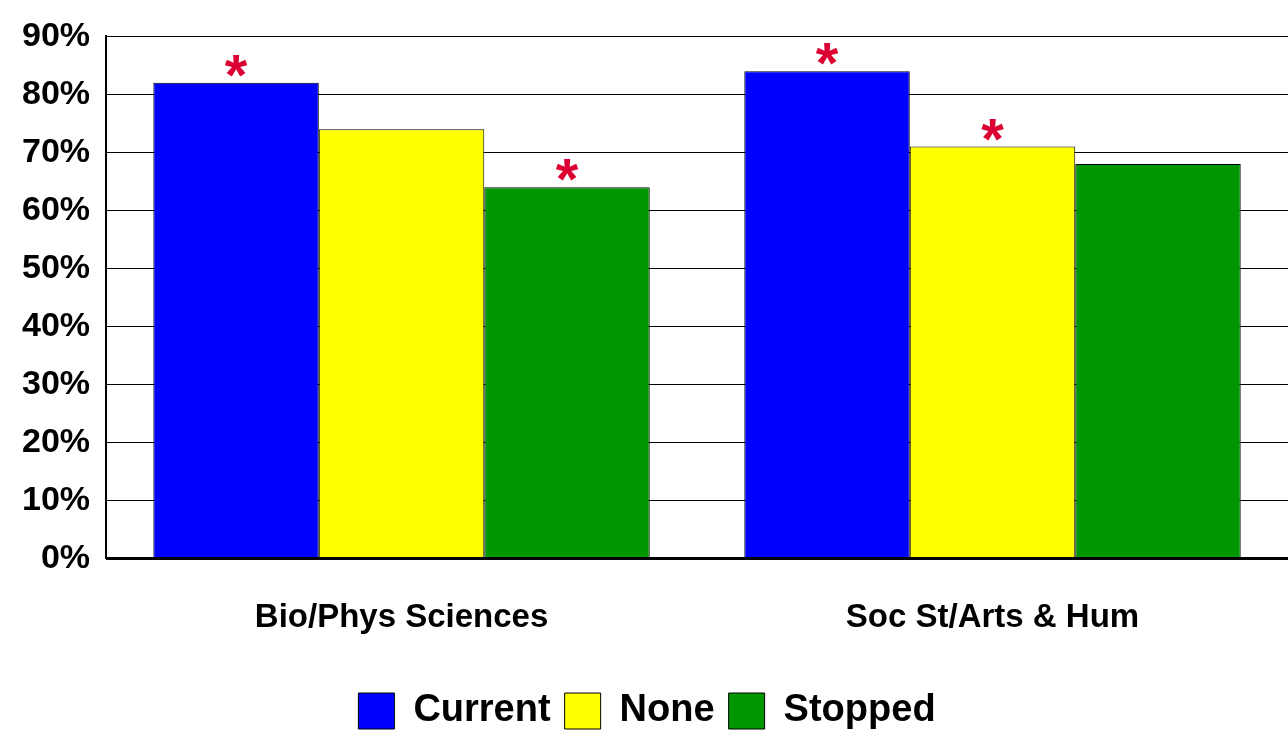 This screenshot has height=740, width=1288. I want to click on y-tick-label: 10%, so click(56, 497).